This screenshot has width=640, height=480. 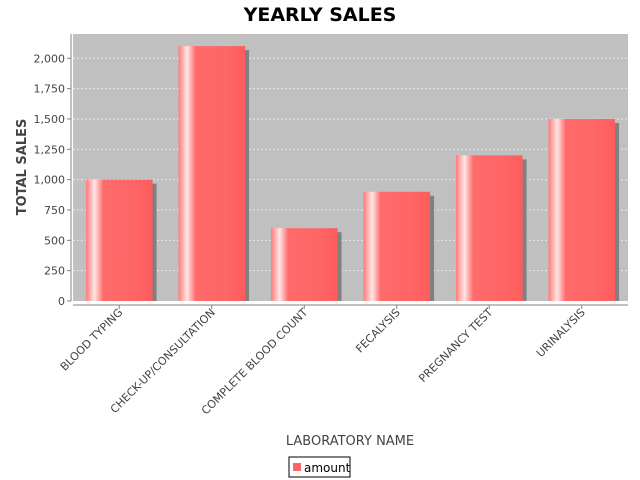 I want to click on legend: amount, so click(x=319, y=467).